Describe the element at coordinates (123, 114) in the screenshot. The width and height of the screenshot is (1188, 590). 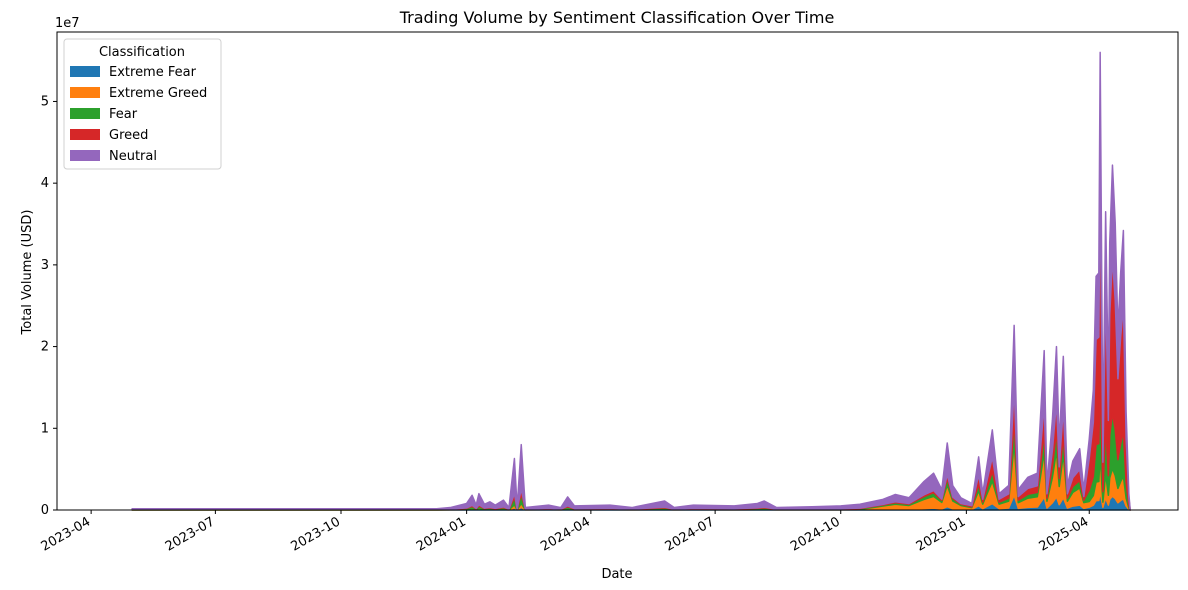
I see `legend-label: Fear` at that location.